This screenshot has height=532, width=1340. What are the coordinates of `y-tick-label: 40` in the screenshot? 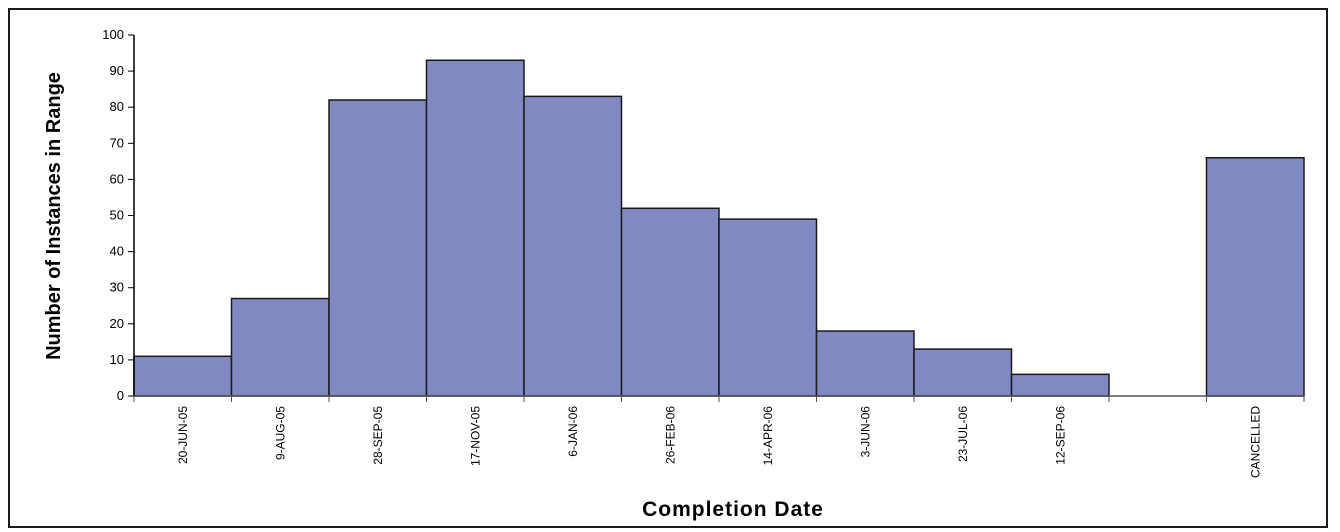 It's located at (117, 251).